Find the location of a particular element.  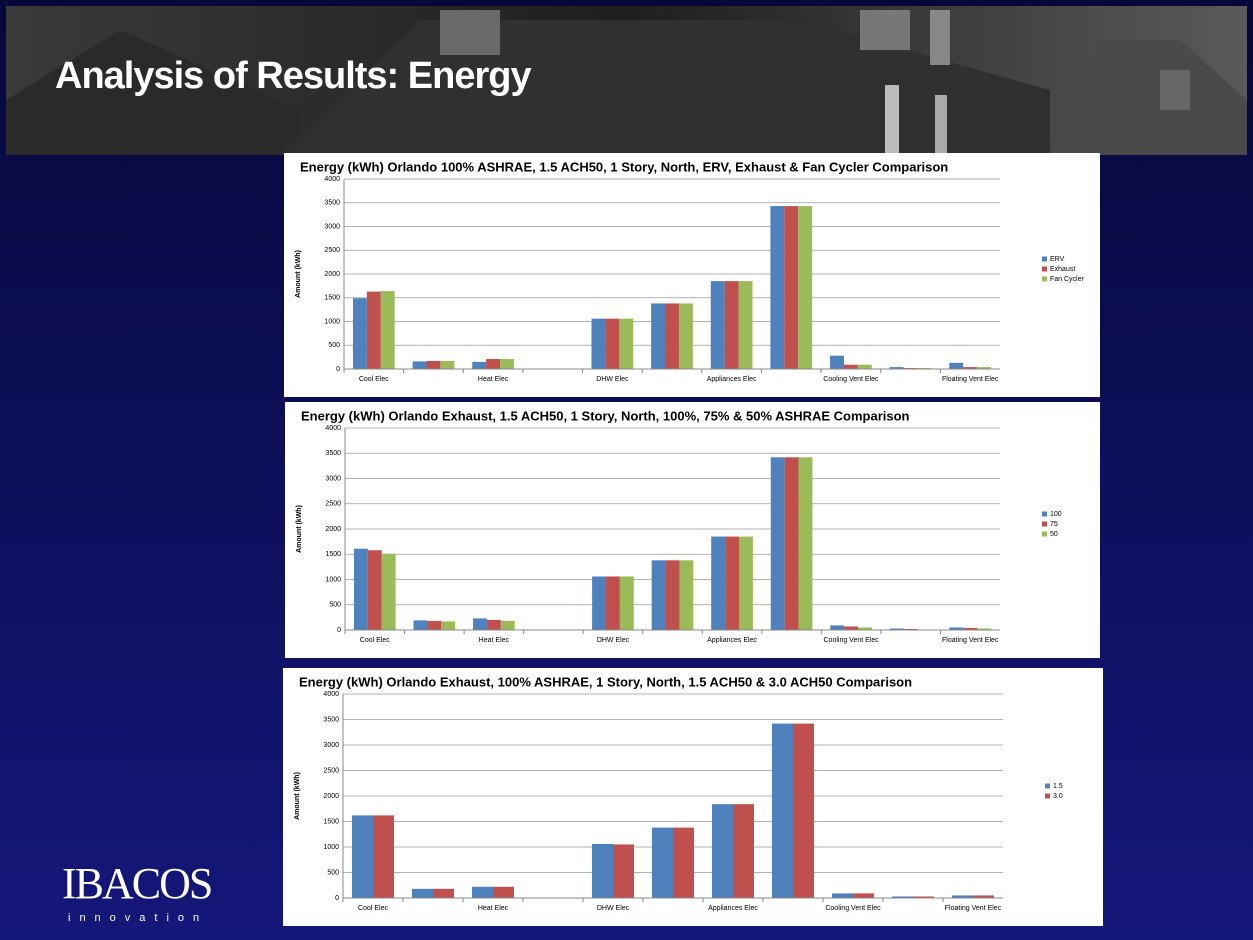

legend-label: 100 is located at coordinates (1056, 514).